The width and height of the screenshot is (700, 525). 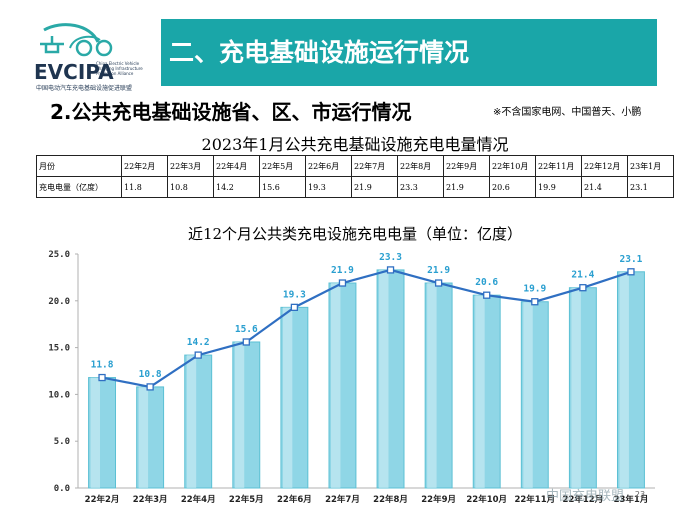 What do you see at coordinates (79, 166) in the screenshot?
I see `table-row-header: 月份` at bounding box center [79, 166].